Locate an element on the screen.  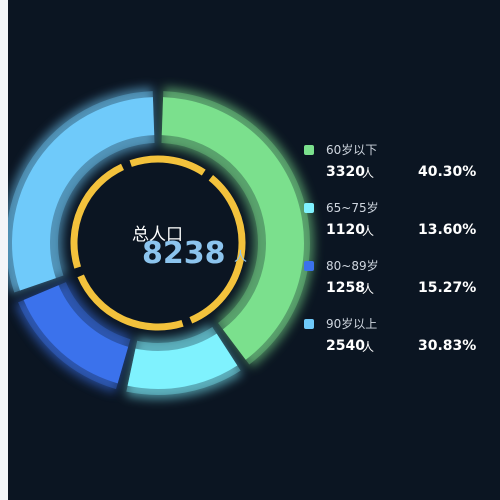
inner-ring is located at coordinates (158, 243).